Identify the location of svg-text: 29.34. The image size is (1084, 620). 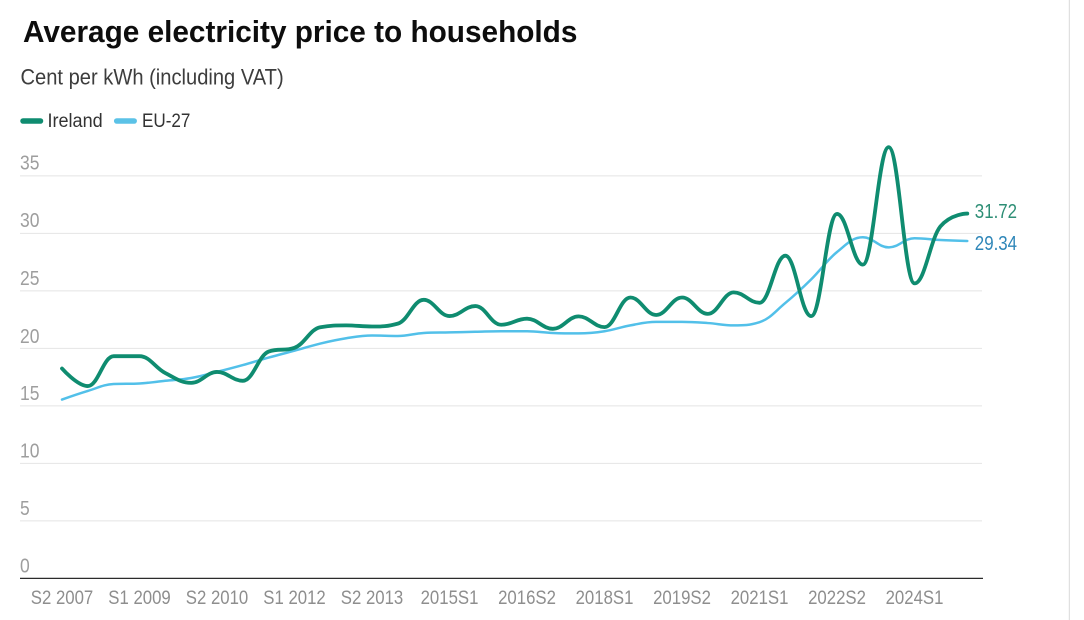
(996, 243).